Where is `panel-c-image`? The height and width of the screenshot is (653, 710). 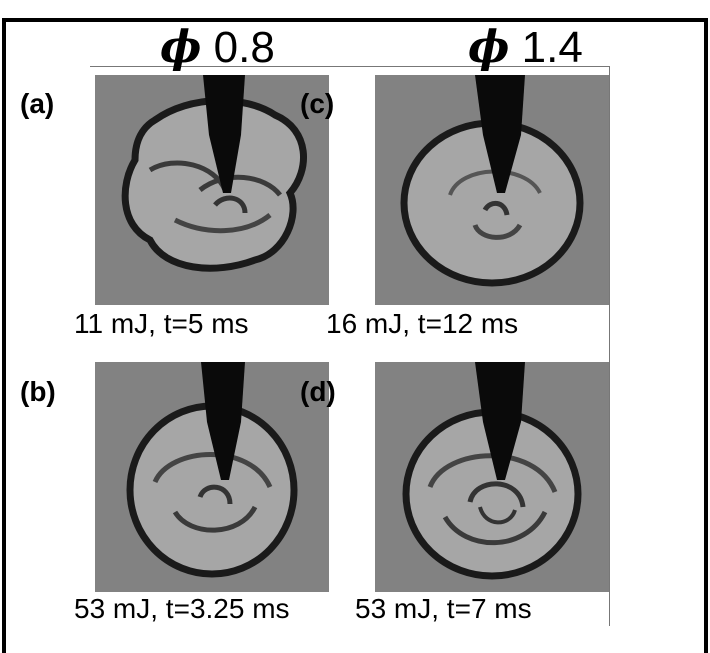 panel-c-image is located at coordinates (492, 190).